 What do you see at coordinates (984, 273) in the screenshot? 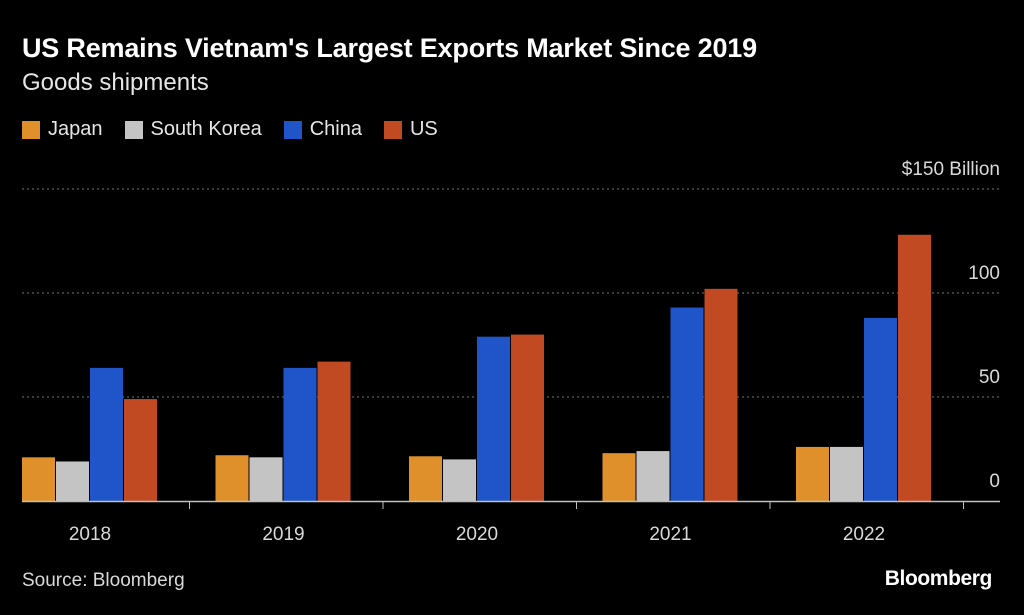
I see `y-tick-label: 100` at bounding box center [984, 273].